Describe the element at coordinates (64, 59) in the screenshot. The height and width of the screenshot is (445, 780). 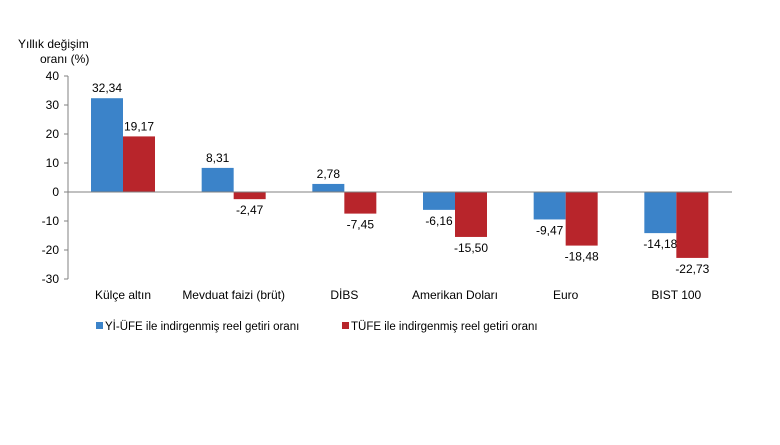
I see `y-axis-title-line-2: oranı (%)` at that location.